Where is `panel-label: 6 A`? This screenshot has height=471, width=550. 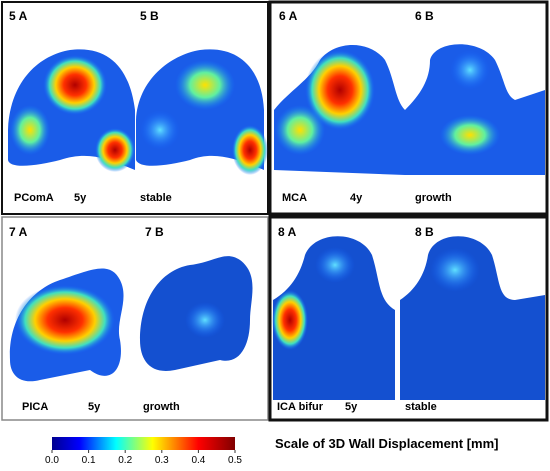
panel-label: 6 A is located at coordinates (288, 16).